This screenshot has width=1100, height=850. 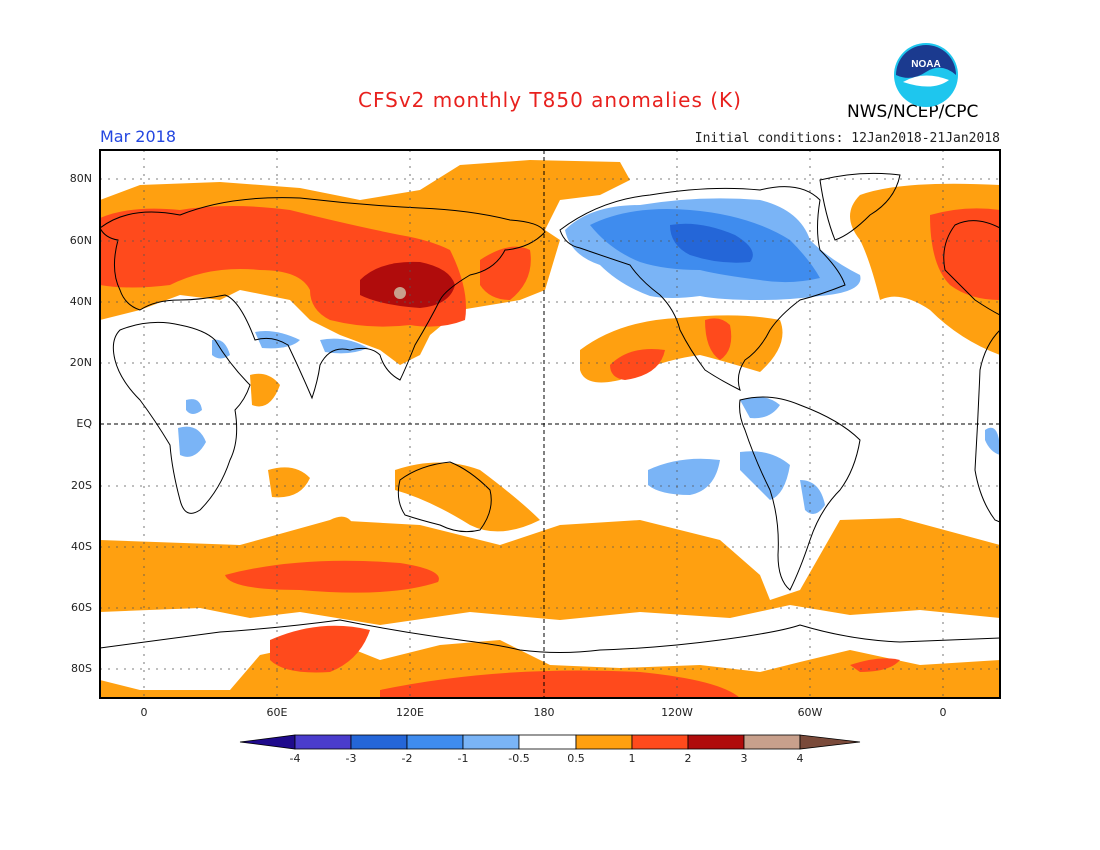 What do you see at coordinates (463, 758) in the screenshot?
I see `colorbar-label: -1` at bounding box center [463, 758].